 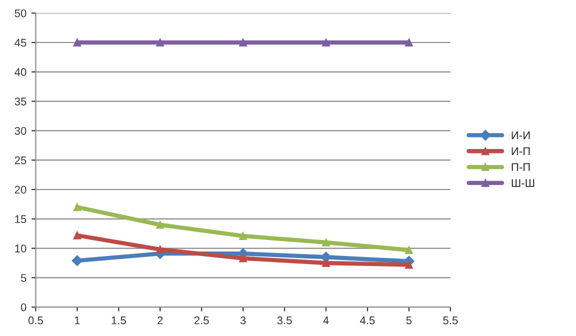 What do you see at coordinates (20, 72) in the screenshot?
I see `y-tick-label: 40` at bounding box center [20, 72].